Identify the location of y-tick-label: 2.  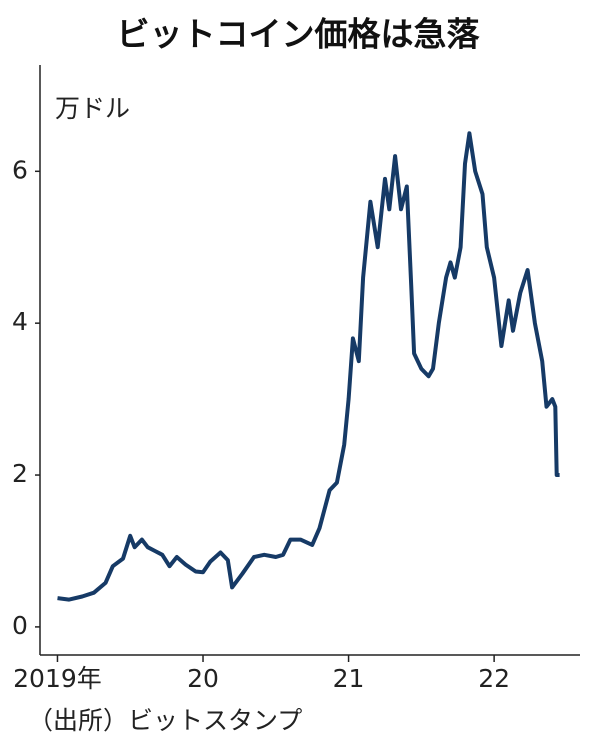
(20, 473).